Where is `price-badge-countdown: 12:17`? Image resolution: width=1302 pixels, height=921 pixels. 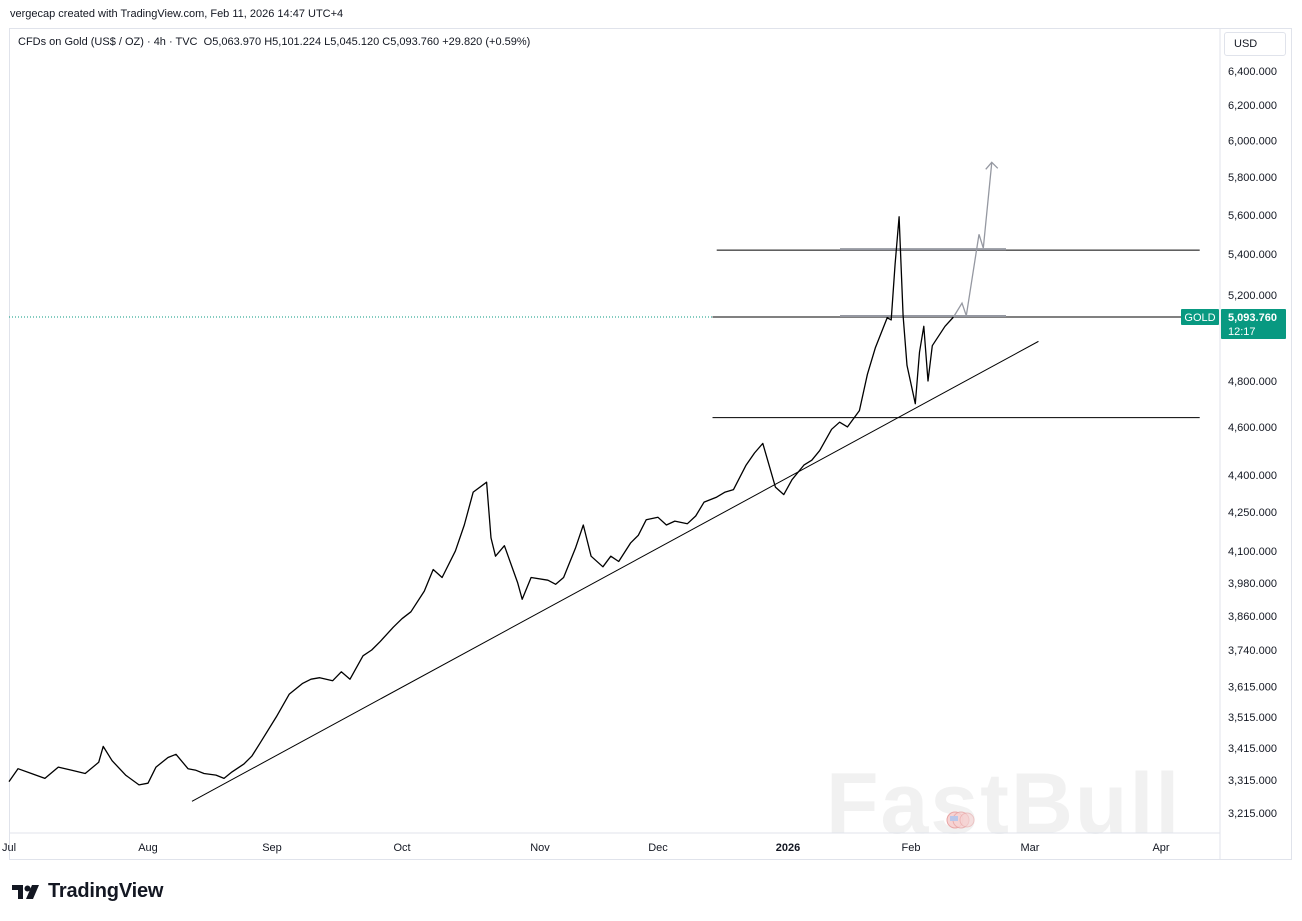 price-badge-countdown: 12:17 is located at coordinates (1242, 332).